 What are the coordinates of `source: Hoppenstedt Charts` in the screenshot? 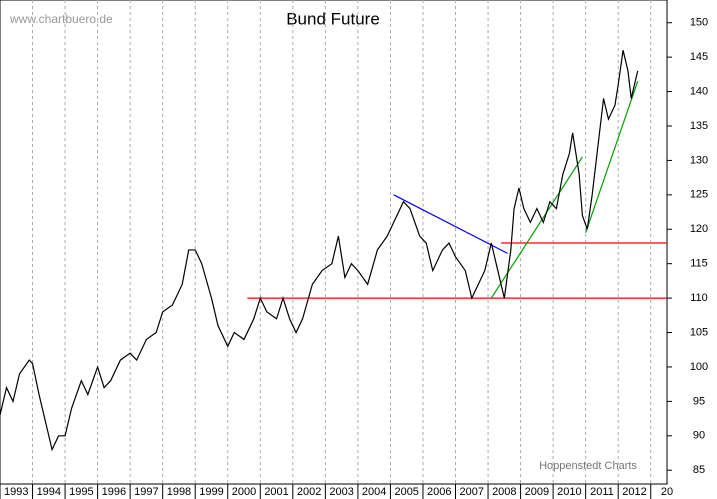 It's located at (588, 466).